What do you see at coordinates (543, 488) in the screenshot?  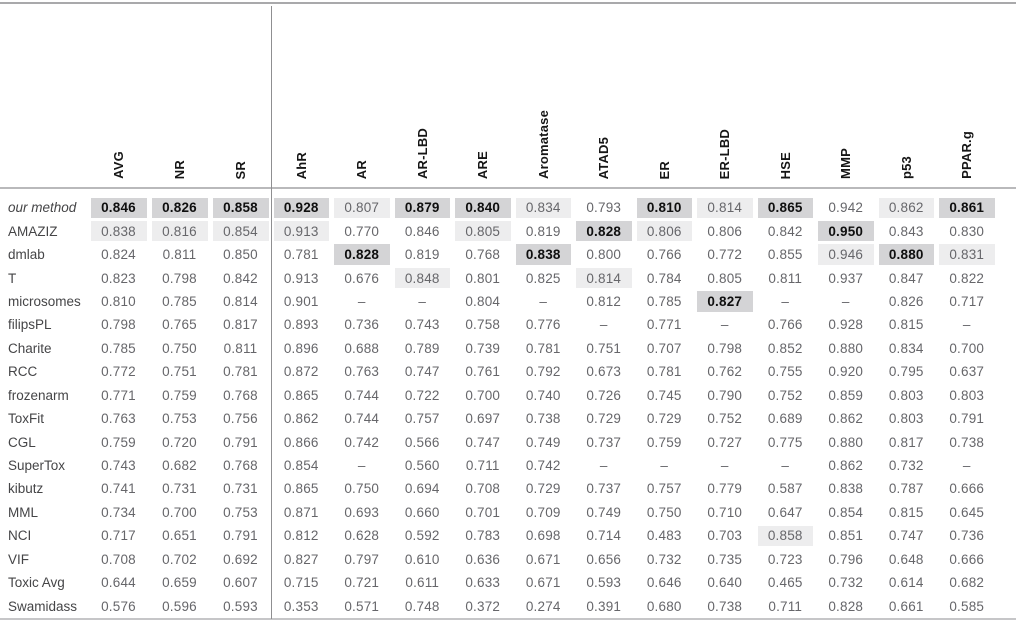 I see `cell-kibutz-aromatase: 0.729` at bounding box center [543, 488].